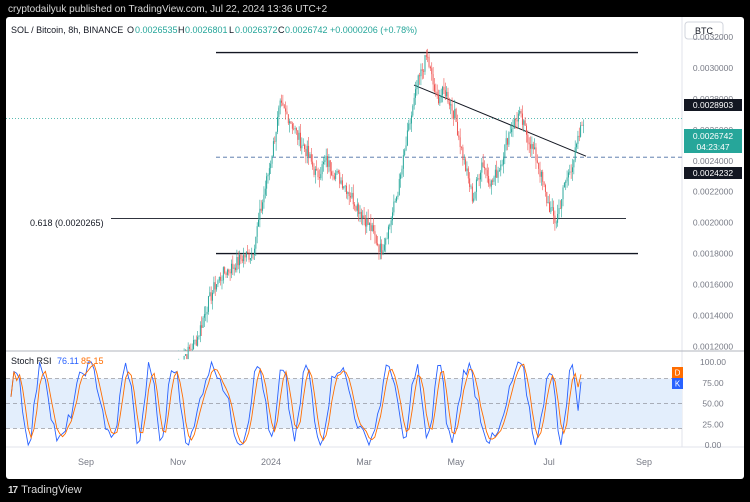  Describe the element at coordinates (178, 462) in the screenshot. I see `time-tick-label: Nov` at that location.